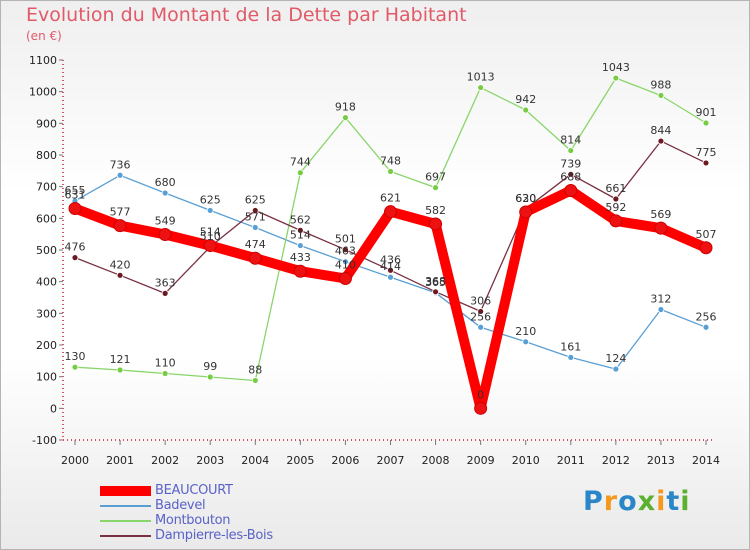  What do you see at coordinates (300, 235) in the screenshot?
I see `data-label-badevel: 514` at bounding box center [300, 235].